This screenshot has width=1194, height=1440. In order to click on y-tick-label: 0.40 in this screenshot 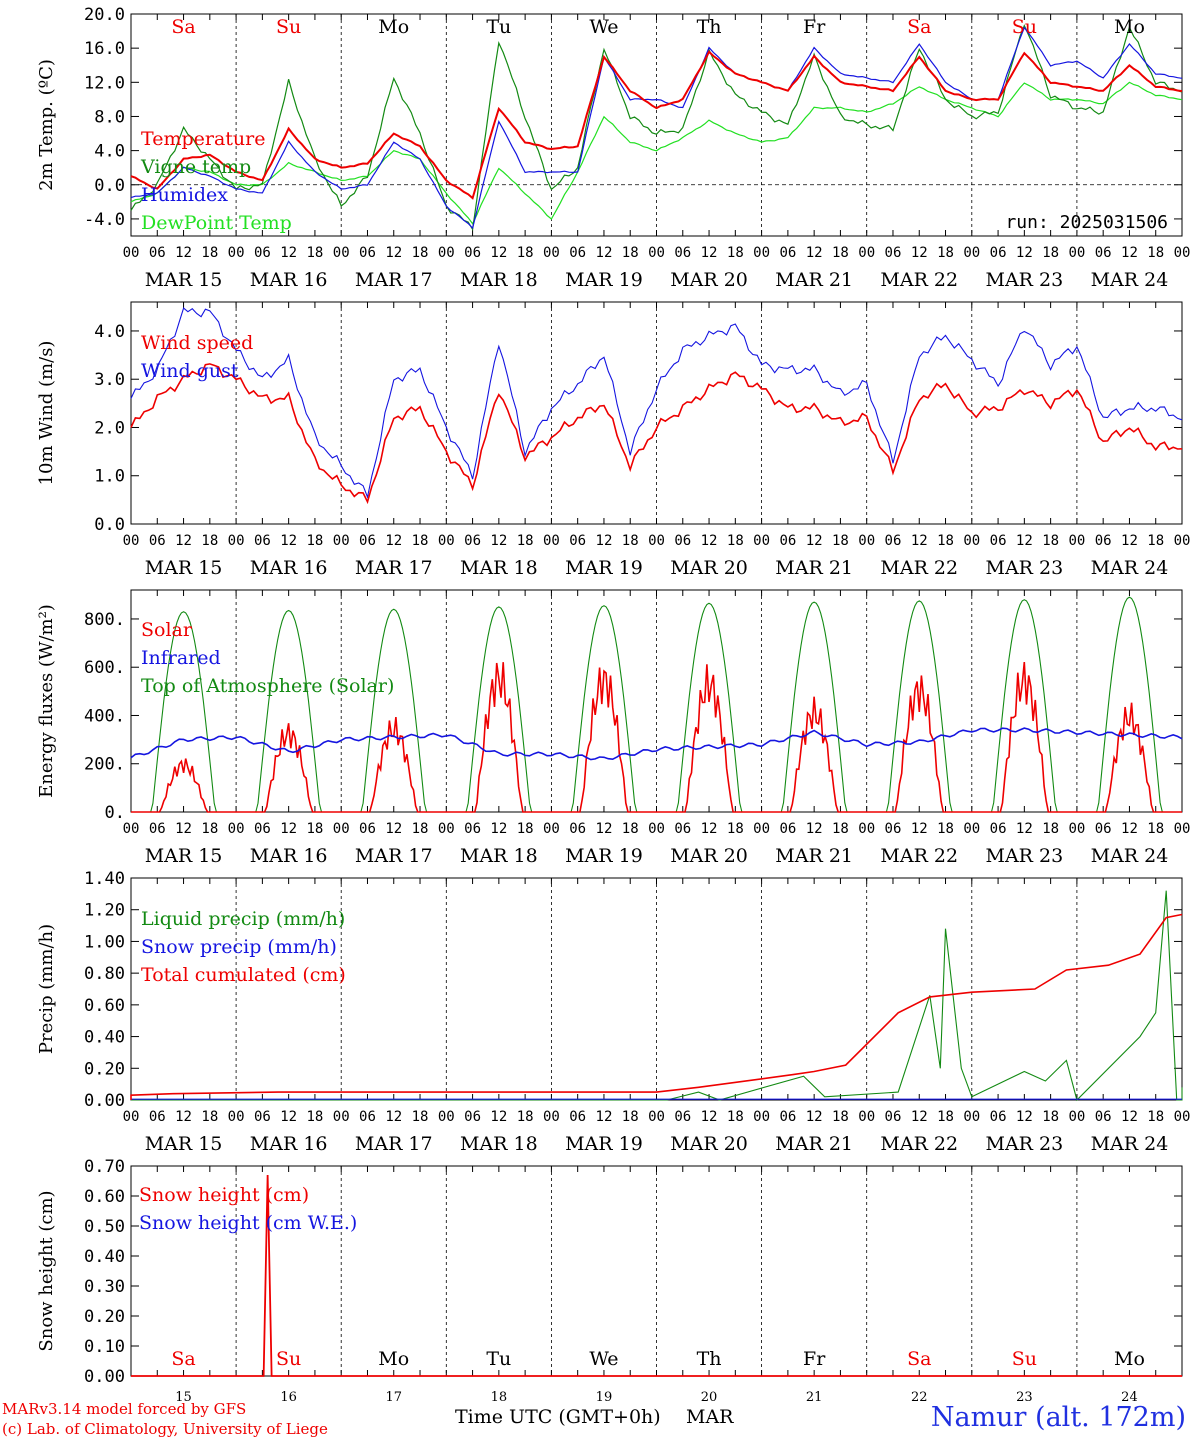, I will do `click(104, 1038)`.